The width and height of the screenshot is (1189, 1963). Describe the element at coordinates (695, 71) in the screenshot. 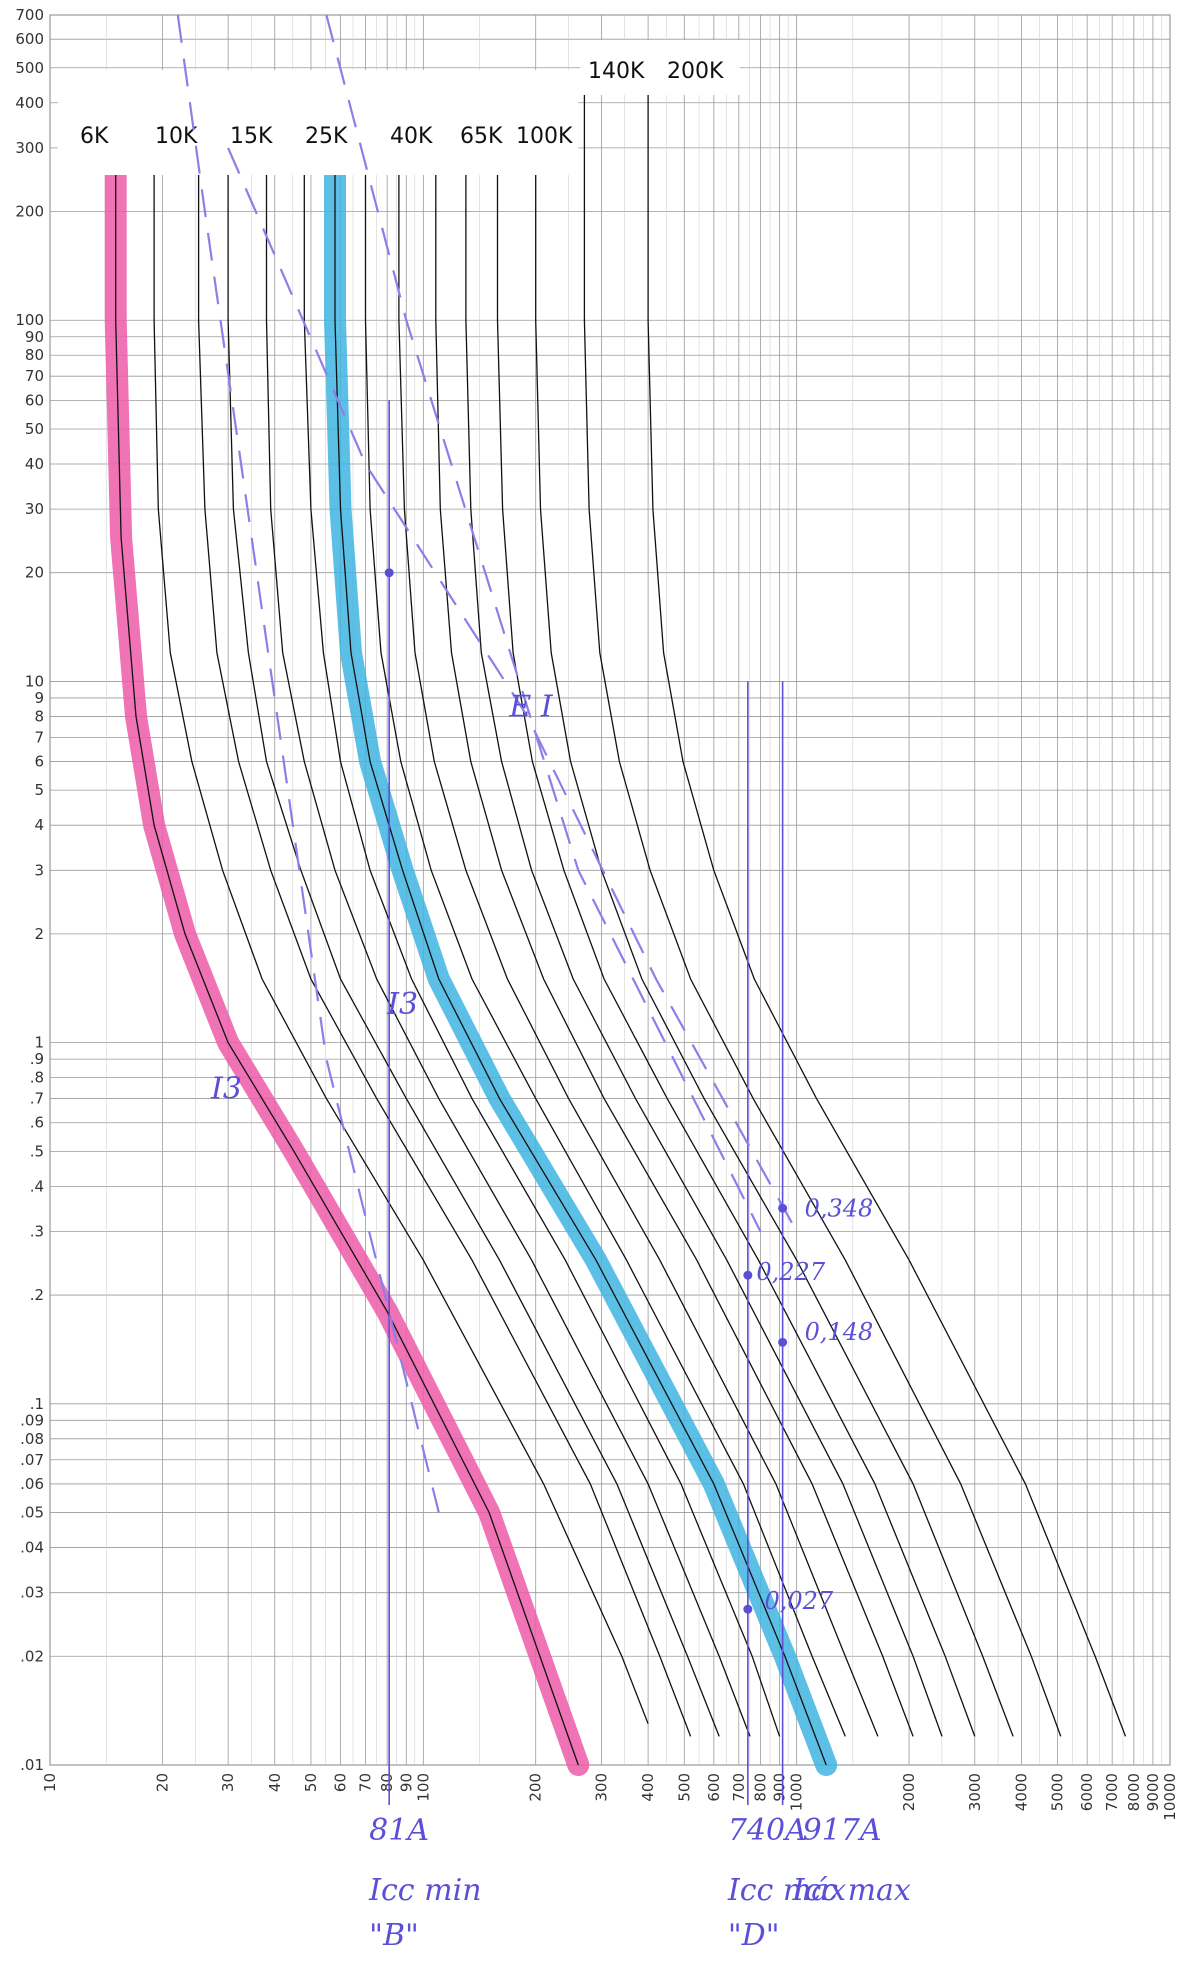

I see `rating-label: 200K` at that location.